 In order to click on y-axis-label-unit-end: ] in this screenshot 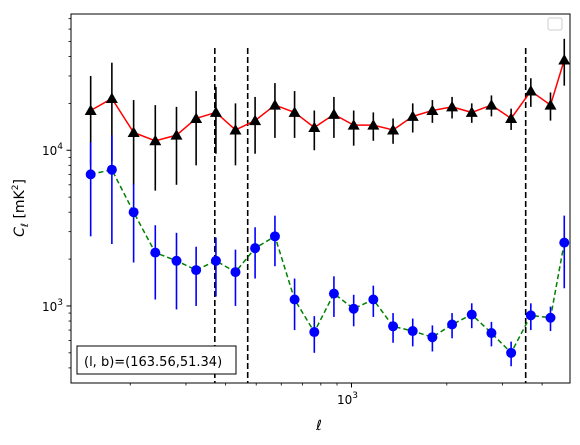, I will do `click(20, 181)`.